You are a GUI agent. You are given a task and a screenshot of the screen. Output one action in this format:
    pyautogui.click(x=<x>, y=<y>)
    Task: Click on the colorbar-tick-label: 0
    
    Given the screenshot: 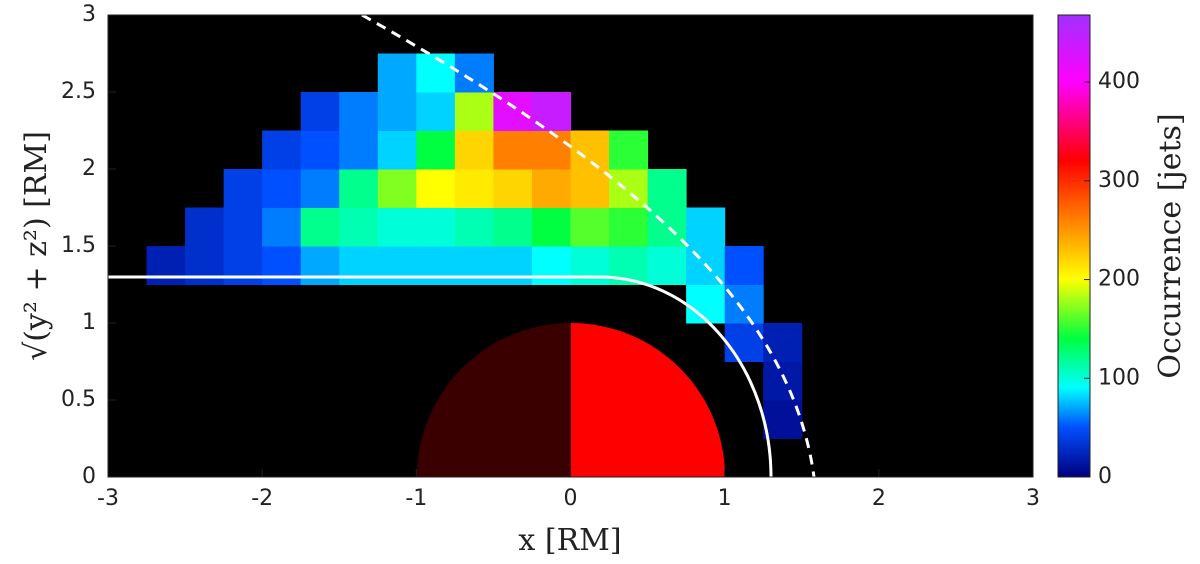 What is the action you would take?
    pyautogui.click(x=1105, y=476)
    